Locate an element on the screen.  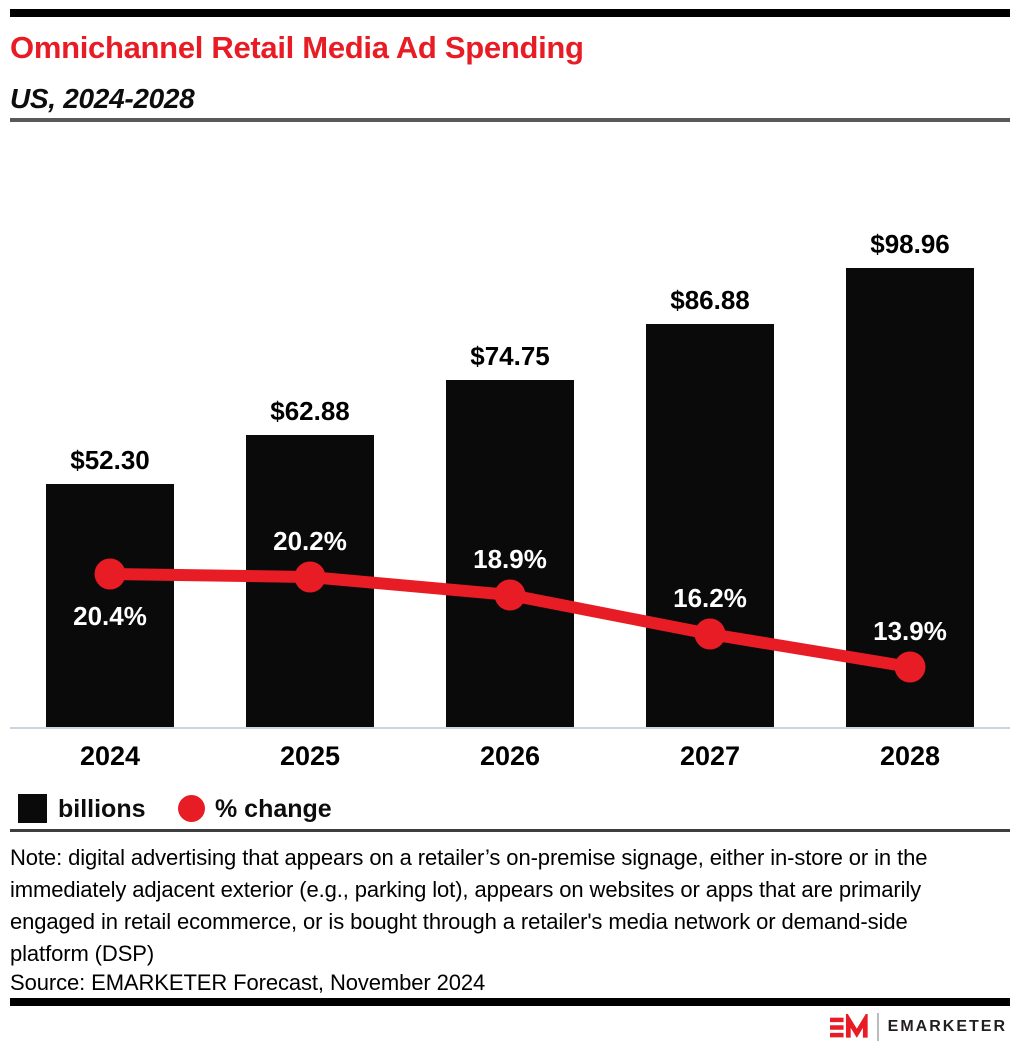
x-tick-2024: 2024 is located at coordinates (110, 756).